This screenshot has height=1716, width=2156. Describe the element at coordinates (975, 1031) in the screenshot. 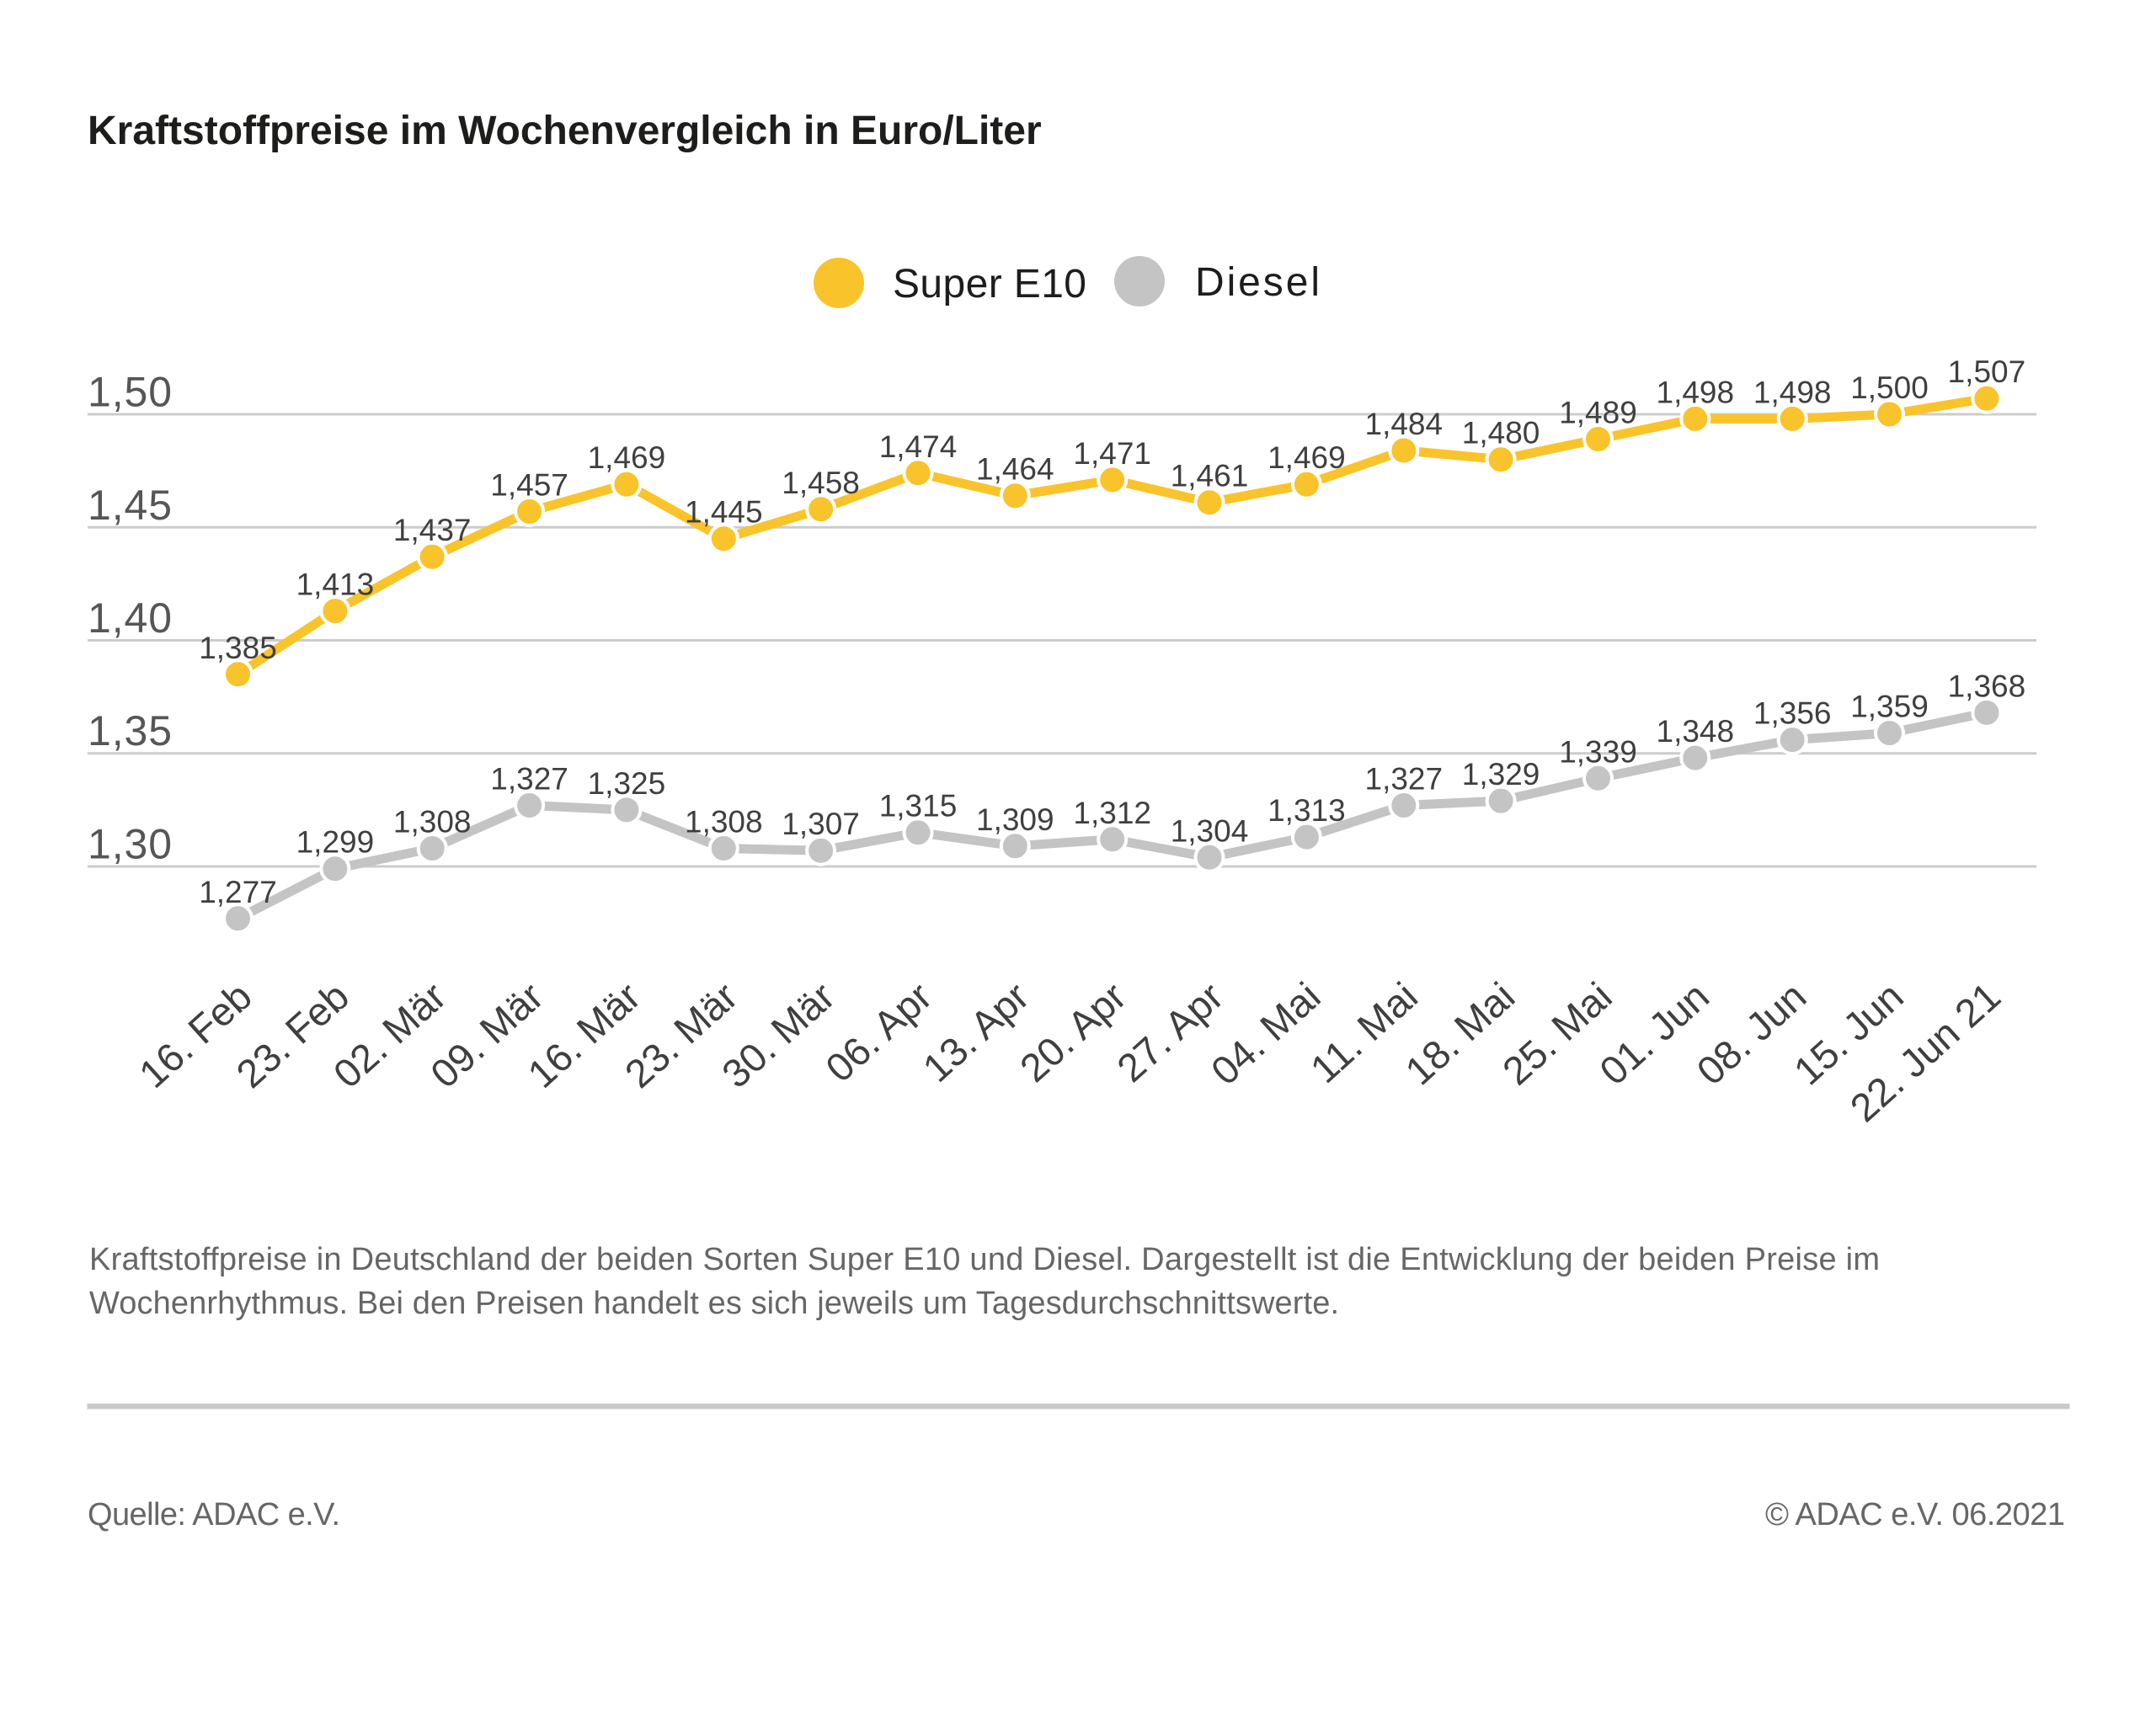

I see `svg-text: 13. Apr` at that location.